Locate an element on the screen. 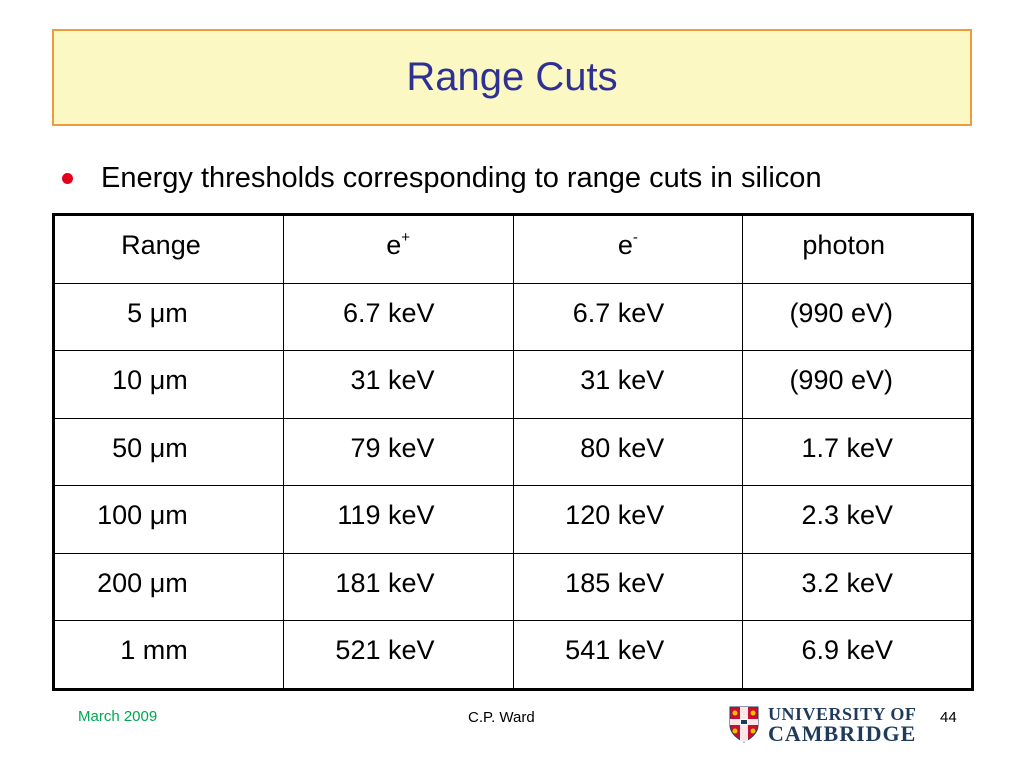  cell-eminus: 31 keV is located at coordinates (628, 384).